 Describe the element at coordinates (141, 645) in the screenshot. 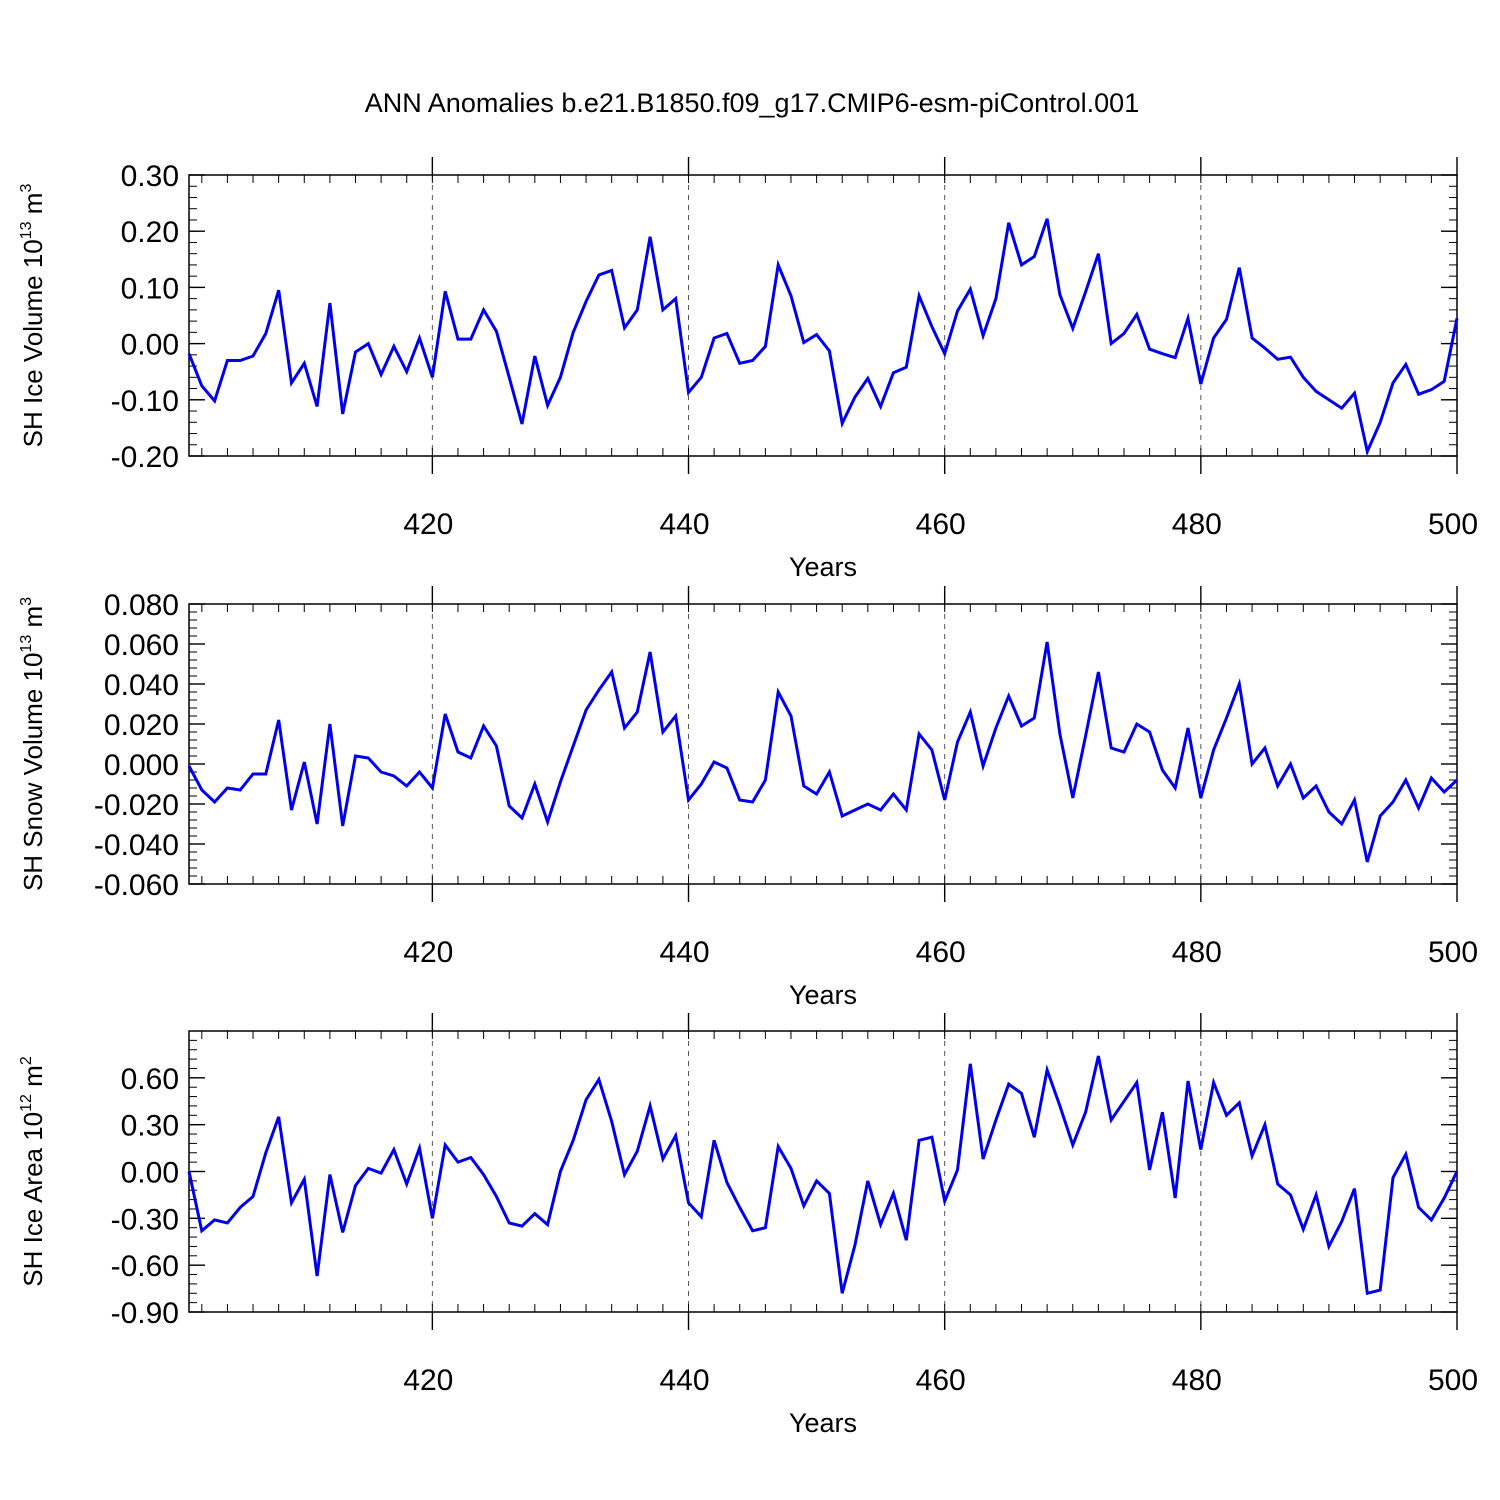

I see `y-tick-label: 0.060` at that location.